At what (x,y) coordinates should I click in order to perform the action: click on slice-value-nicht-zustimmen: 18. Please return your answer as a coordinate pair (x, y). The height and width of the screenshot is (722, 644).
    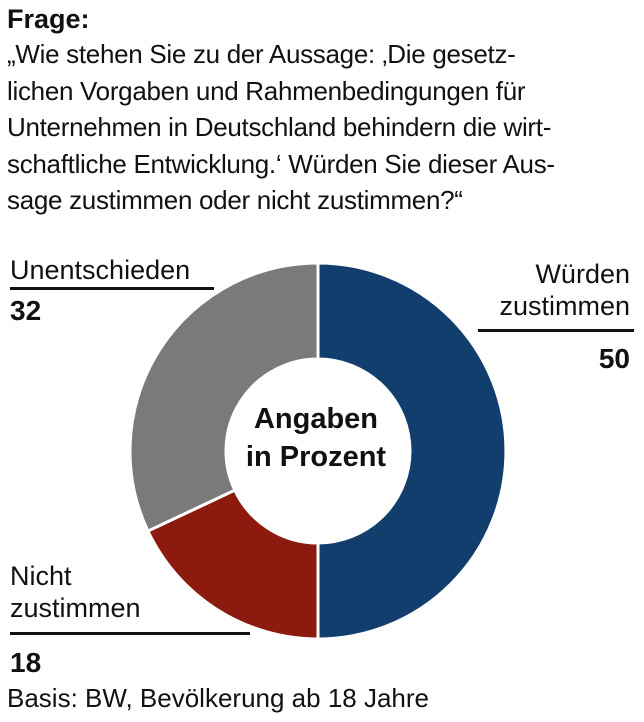
    Looking at the image, I should click on (26, 662).